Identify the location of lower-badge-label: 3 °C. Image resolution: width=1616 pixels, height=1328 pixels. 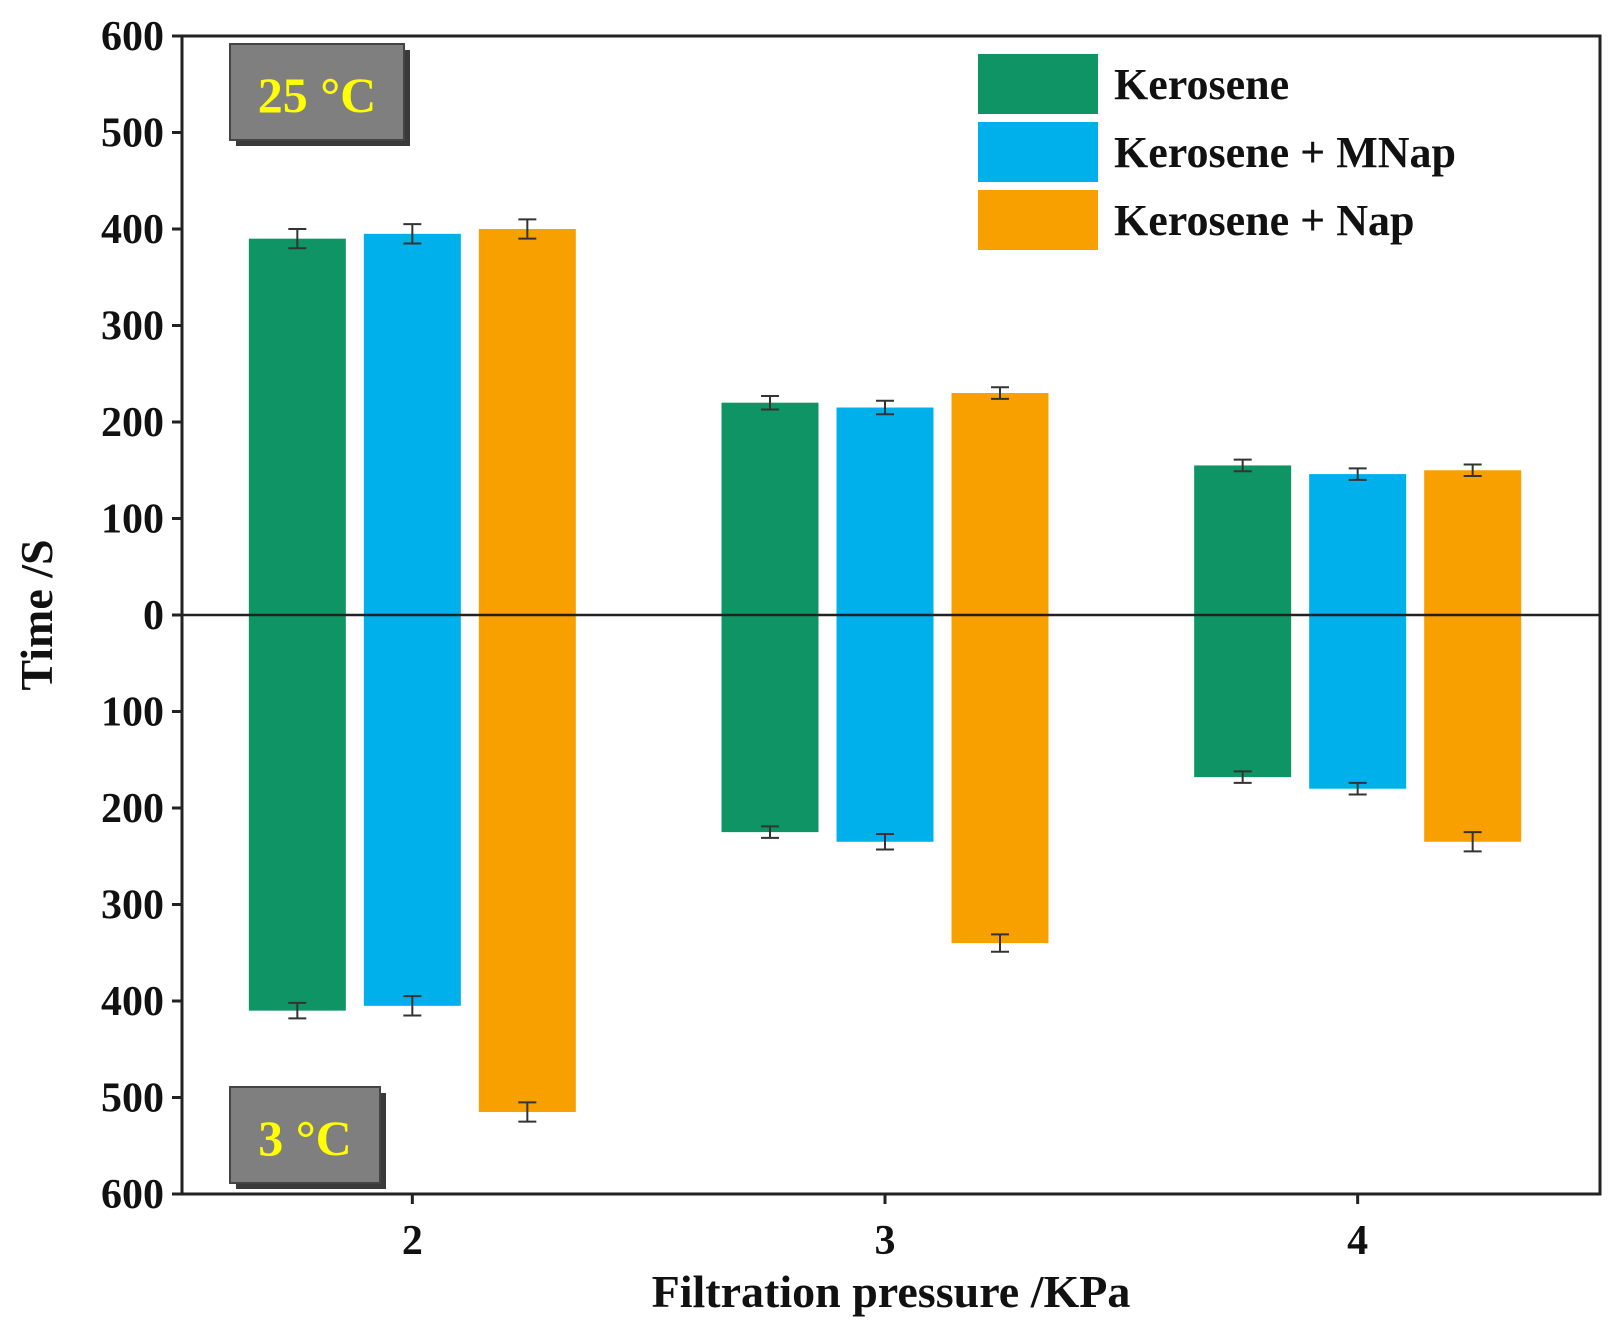
(305, 1138).